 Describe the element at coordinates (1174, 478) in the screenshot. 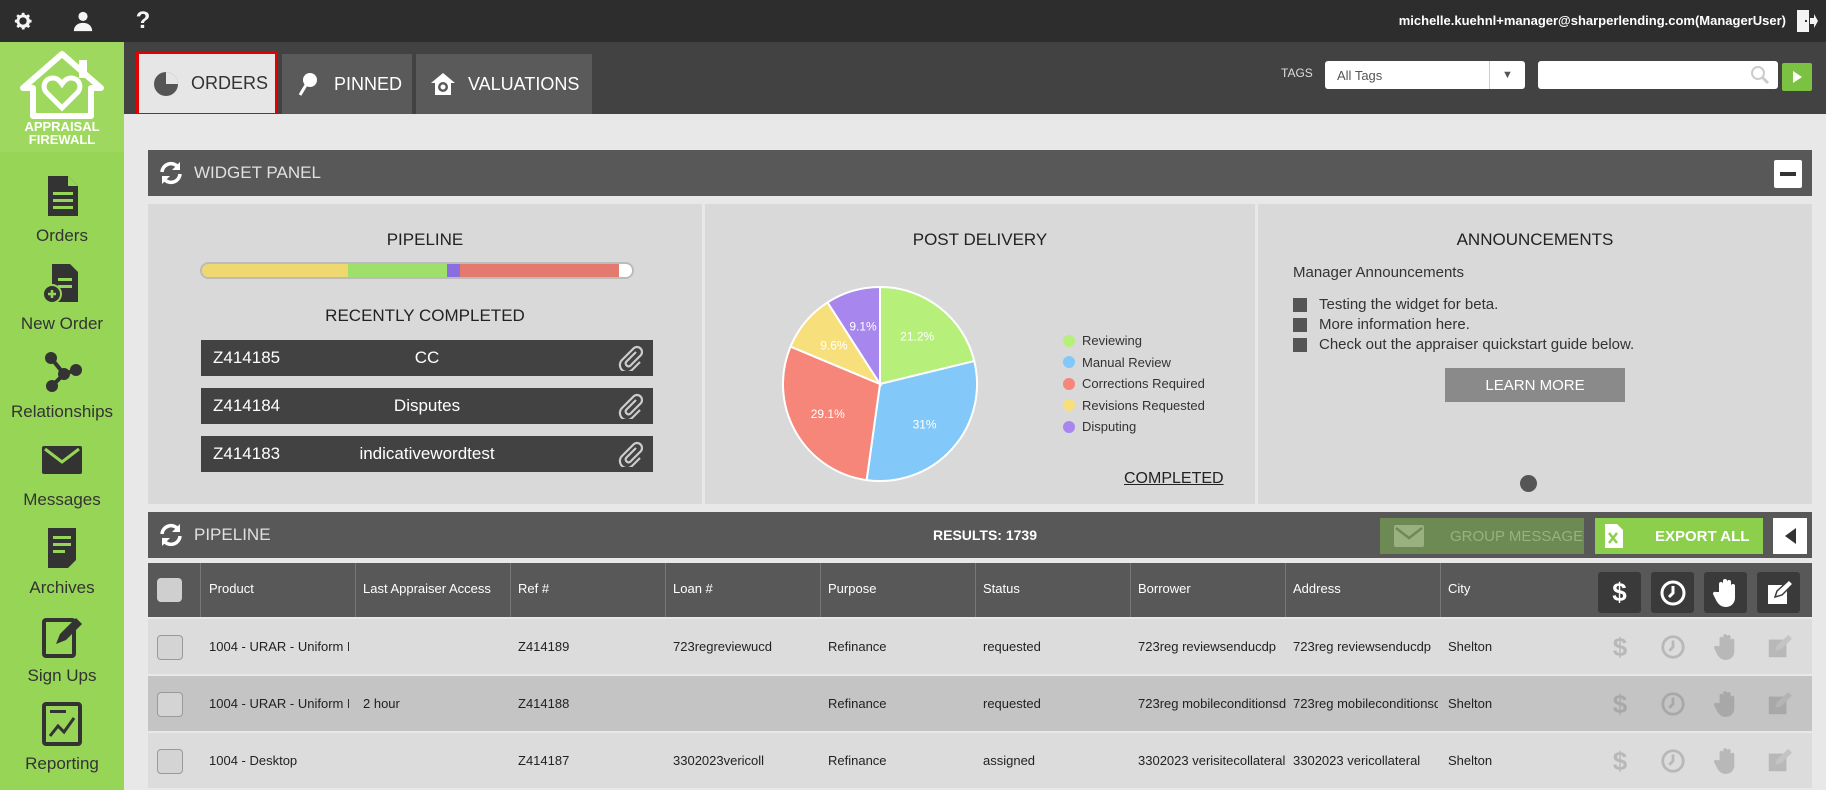

I see `completed-link: COMPLETED` at that location.